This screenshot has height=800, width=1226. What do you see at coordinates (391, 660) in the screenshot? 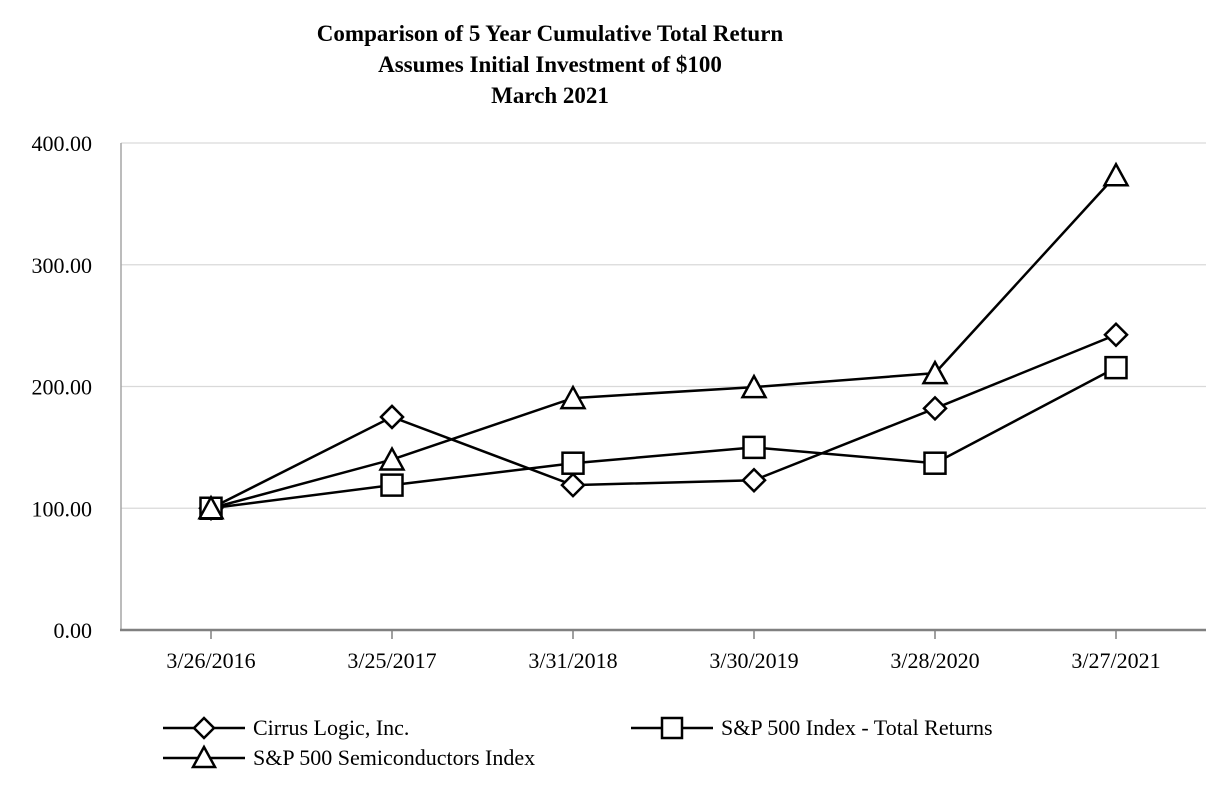
I see `svg-text: 3/25/2017` at bounding box center [391, 660].